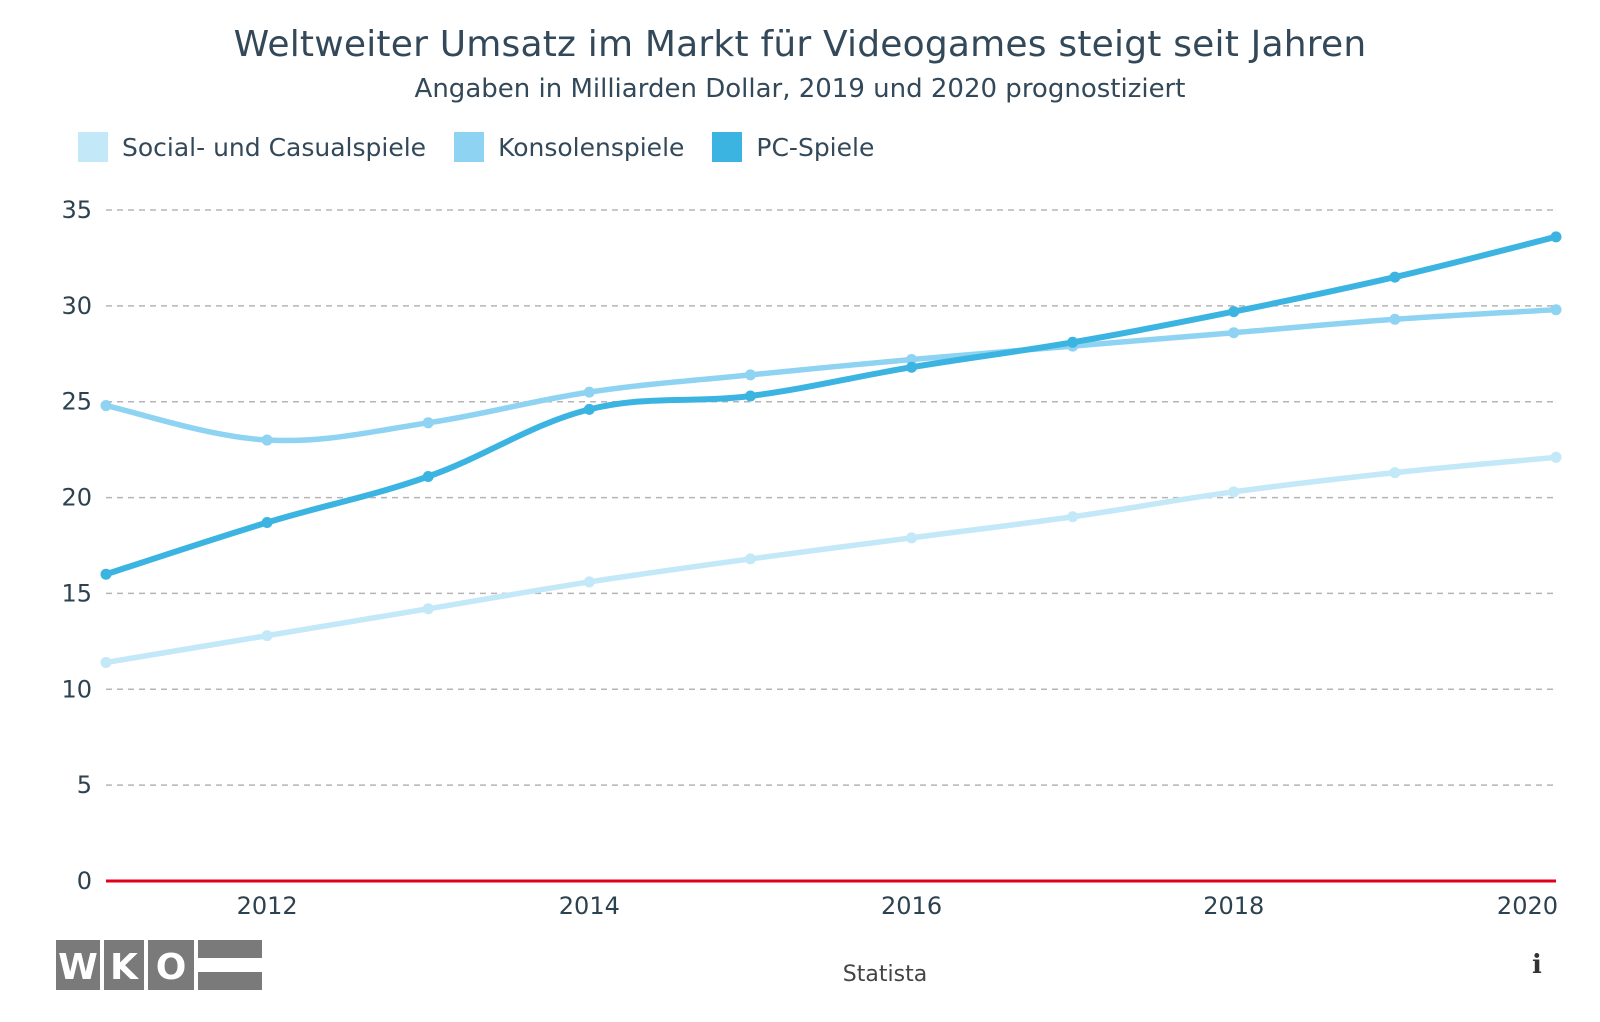  What do you see at coordinates (815, 147) in the screenshot?
I see `legend-label-pc: PC-Spiele` at bounding box center [815, 147].